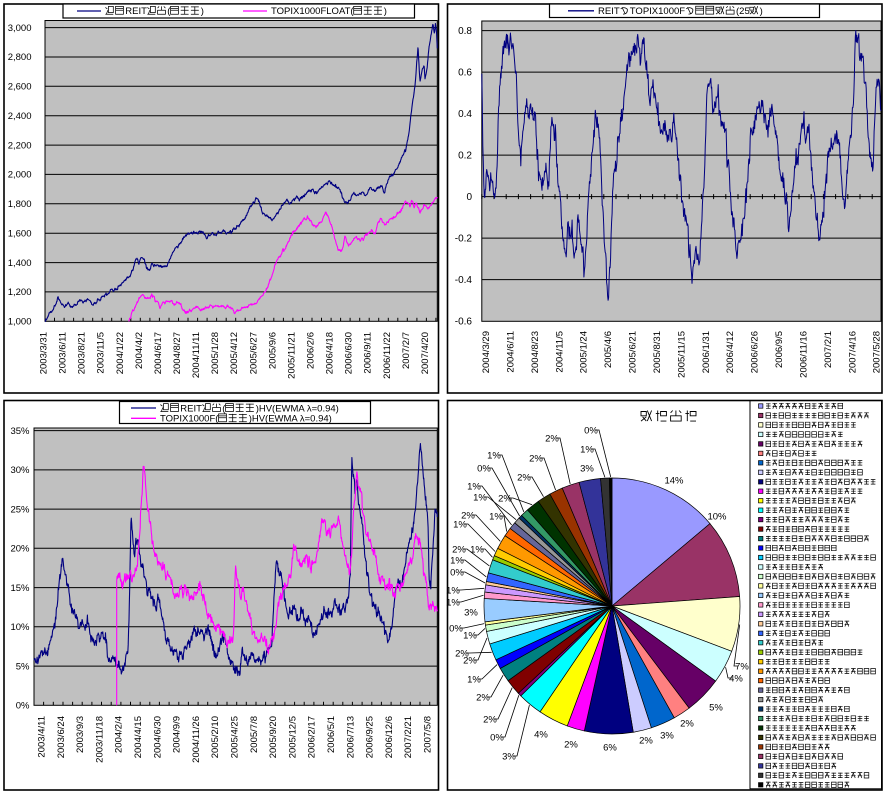 The height and width of the screenshot is (799, 888). I want to click on svg-text: 2007/2/7, so click(406, 350).